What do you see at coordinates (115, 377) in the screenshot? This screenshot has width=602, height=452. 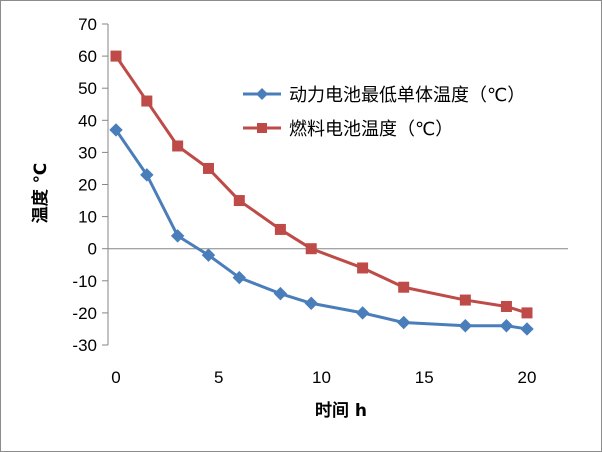 I see `x-tick-label: 0` at bounding box center [115, 377].